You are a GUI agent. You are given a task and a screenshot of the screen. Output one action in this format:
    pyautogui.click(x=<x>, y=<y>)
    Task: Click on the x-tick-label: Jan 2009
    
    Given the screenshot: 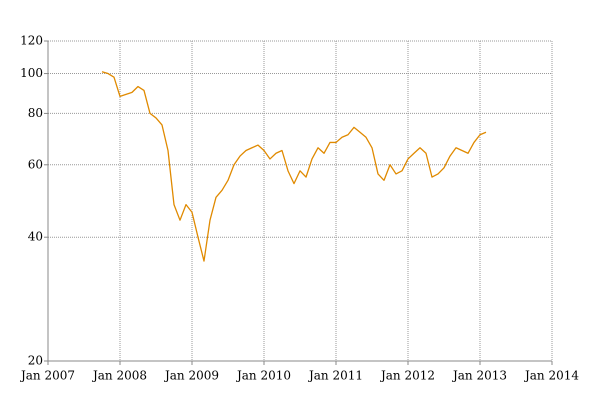 What is the action you would take?
    pyautogui.click(x=191, y=376)
    